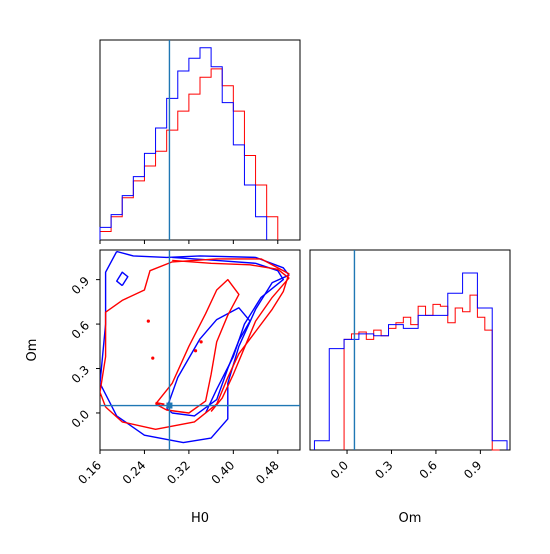  What do you see at coordinates (200, 518) in the screenshot?
I see `x-axis-label-h0: H0` at bounding box center [200, 518].